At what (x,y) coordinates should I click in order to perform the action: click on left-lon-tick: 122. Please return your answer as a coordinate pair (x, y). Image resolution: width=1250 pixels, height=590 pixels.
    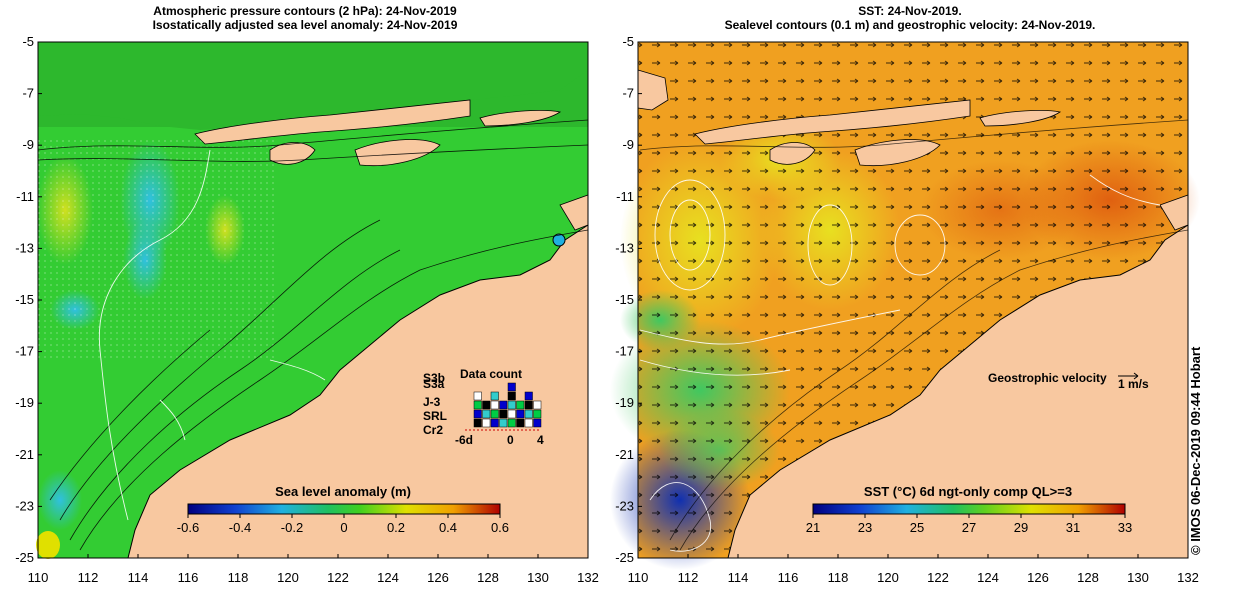
    Looking at the image, I should click on (338, 577).